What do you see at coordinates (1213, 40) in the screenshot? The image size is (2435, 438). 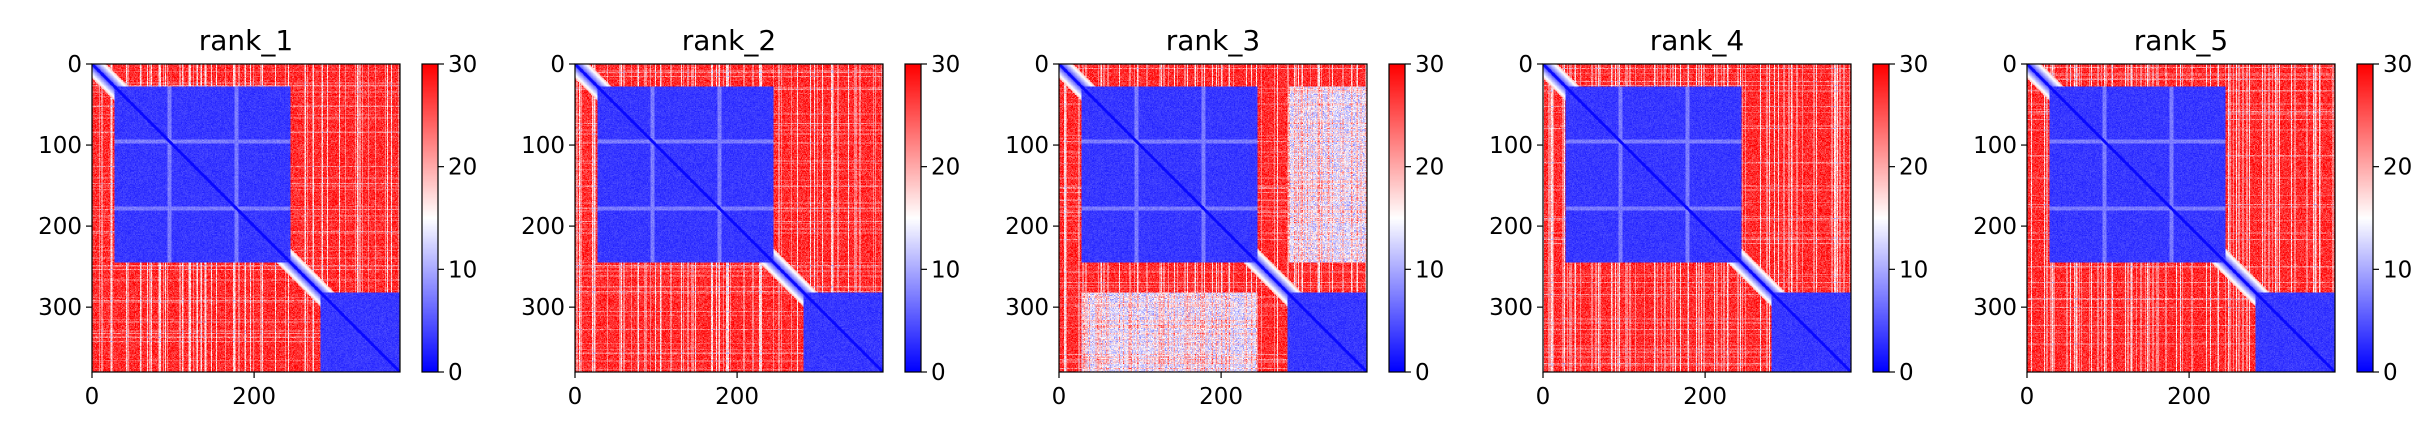 I see `panel-title: rank_3` at bounding box center [1213, 40].